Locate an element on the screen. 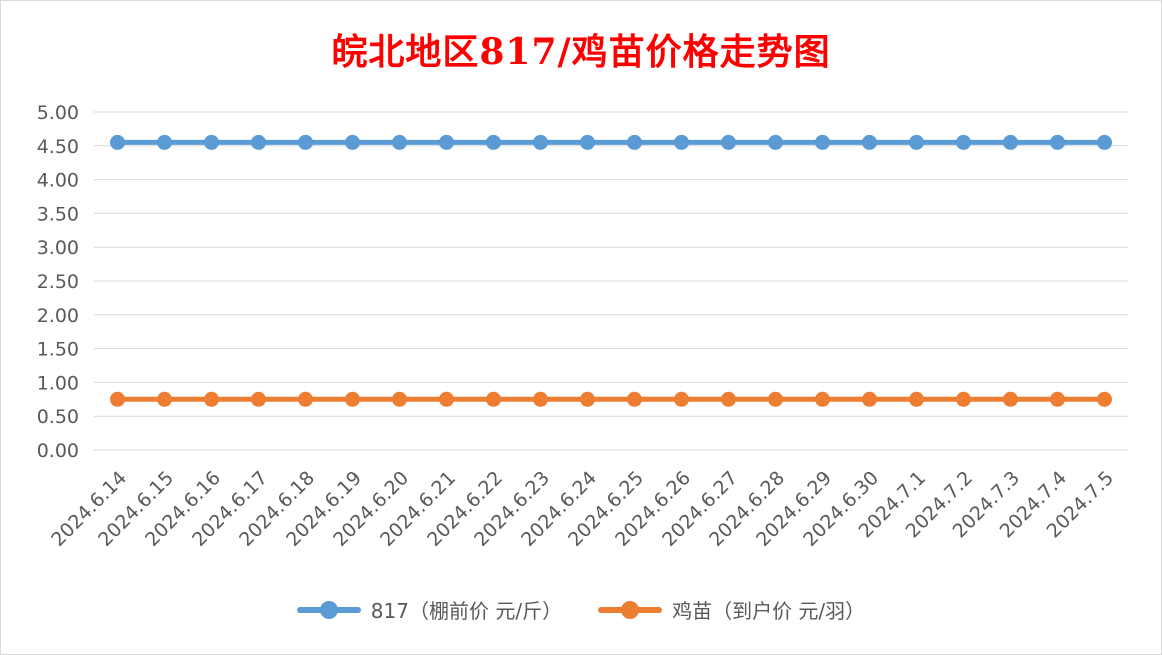  y-tick-label: 3.00 is located at coordinates (58, 248).